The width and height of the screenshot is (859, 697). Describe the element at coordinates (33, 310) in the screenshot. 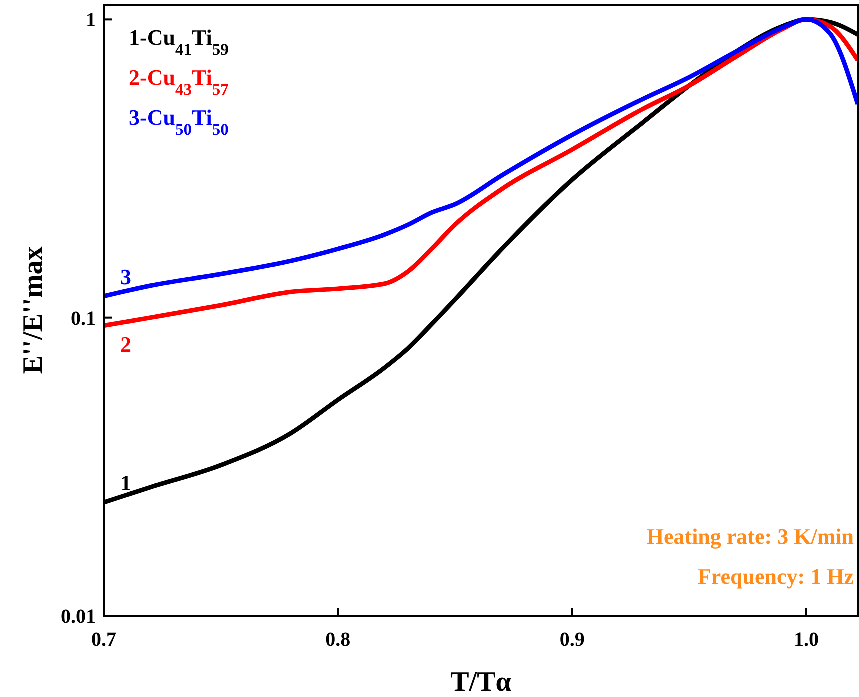

I see `y-axis-title: E''/E''max` at that location.